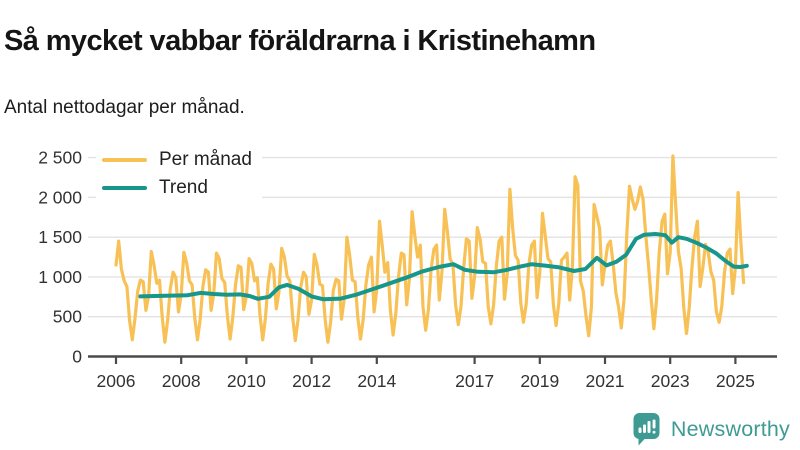  I want to click on x-tick-label: 2010, so click(246, 381).